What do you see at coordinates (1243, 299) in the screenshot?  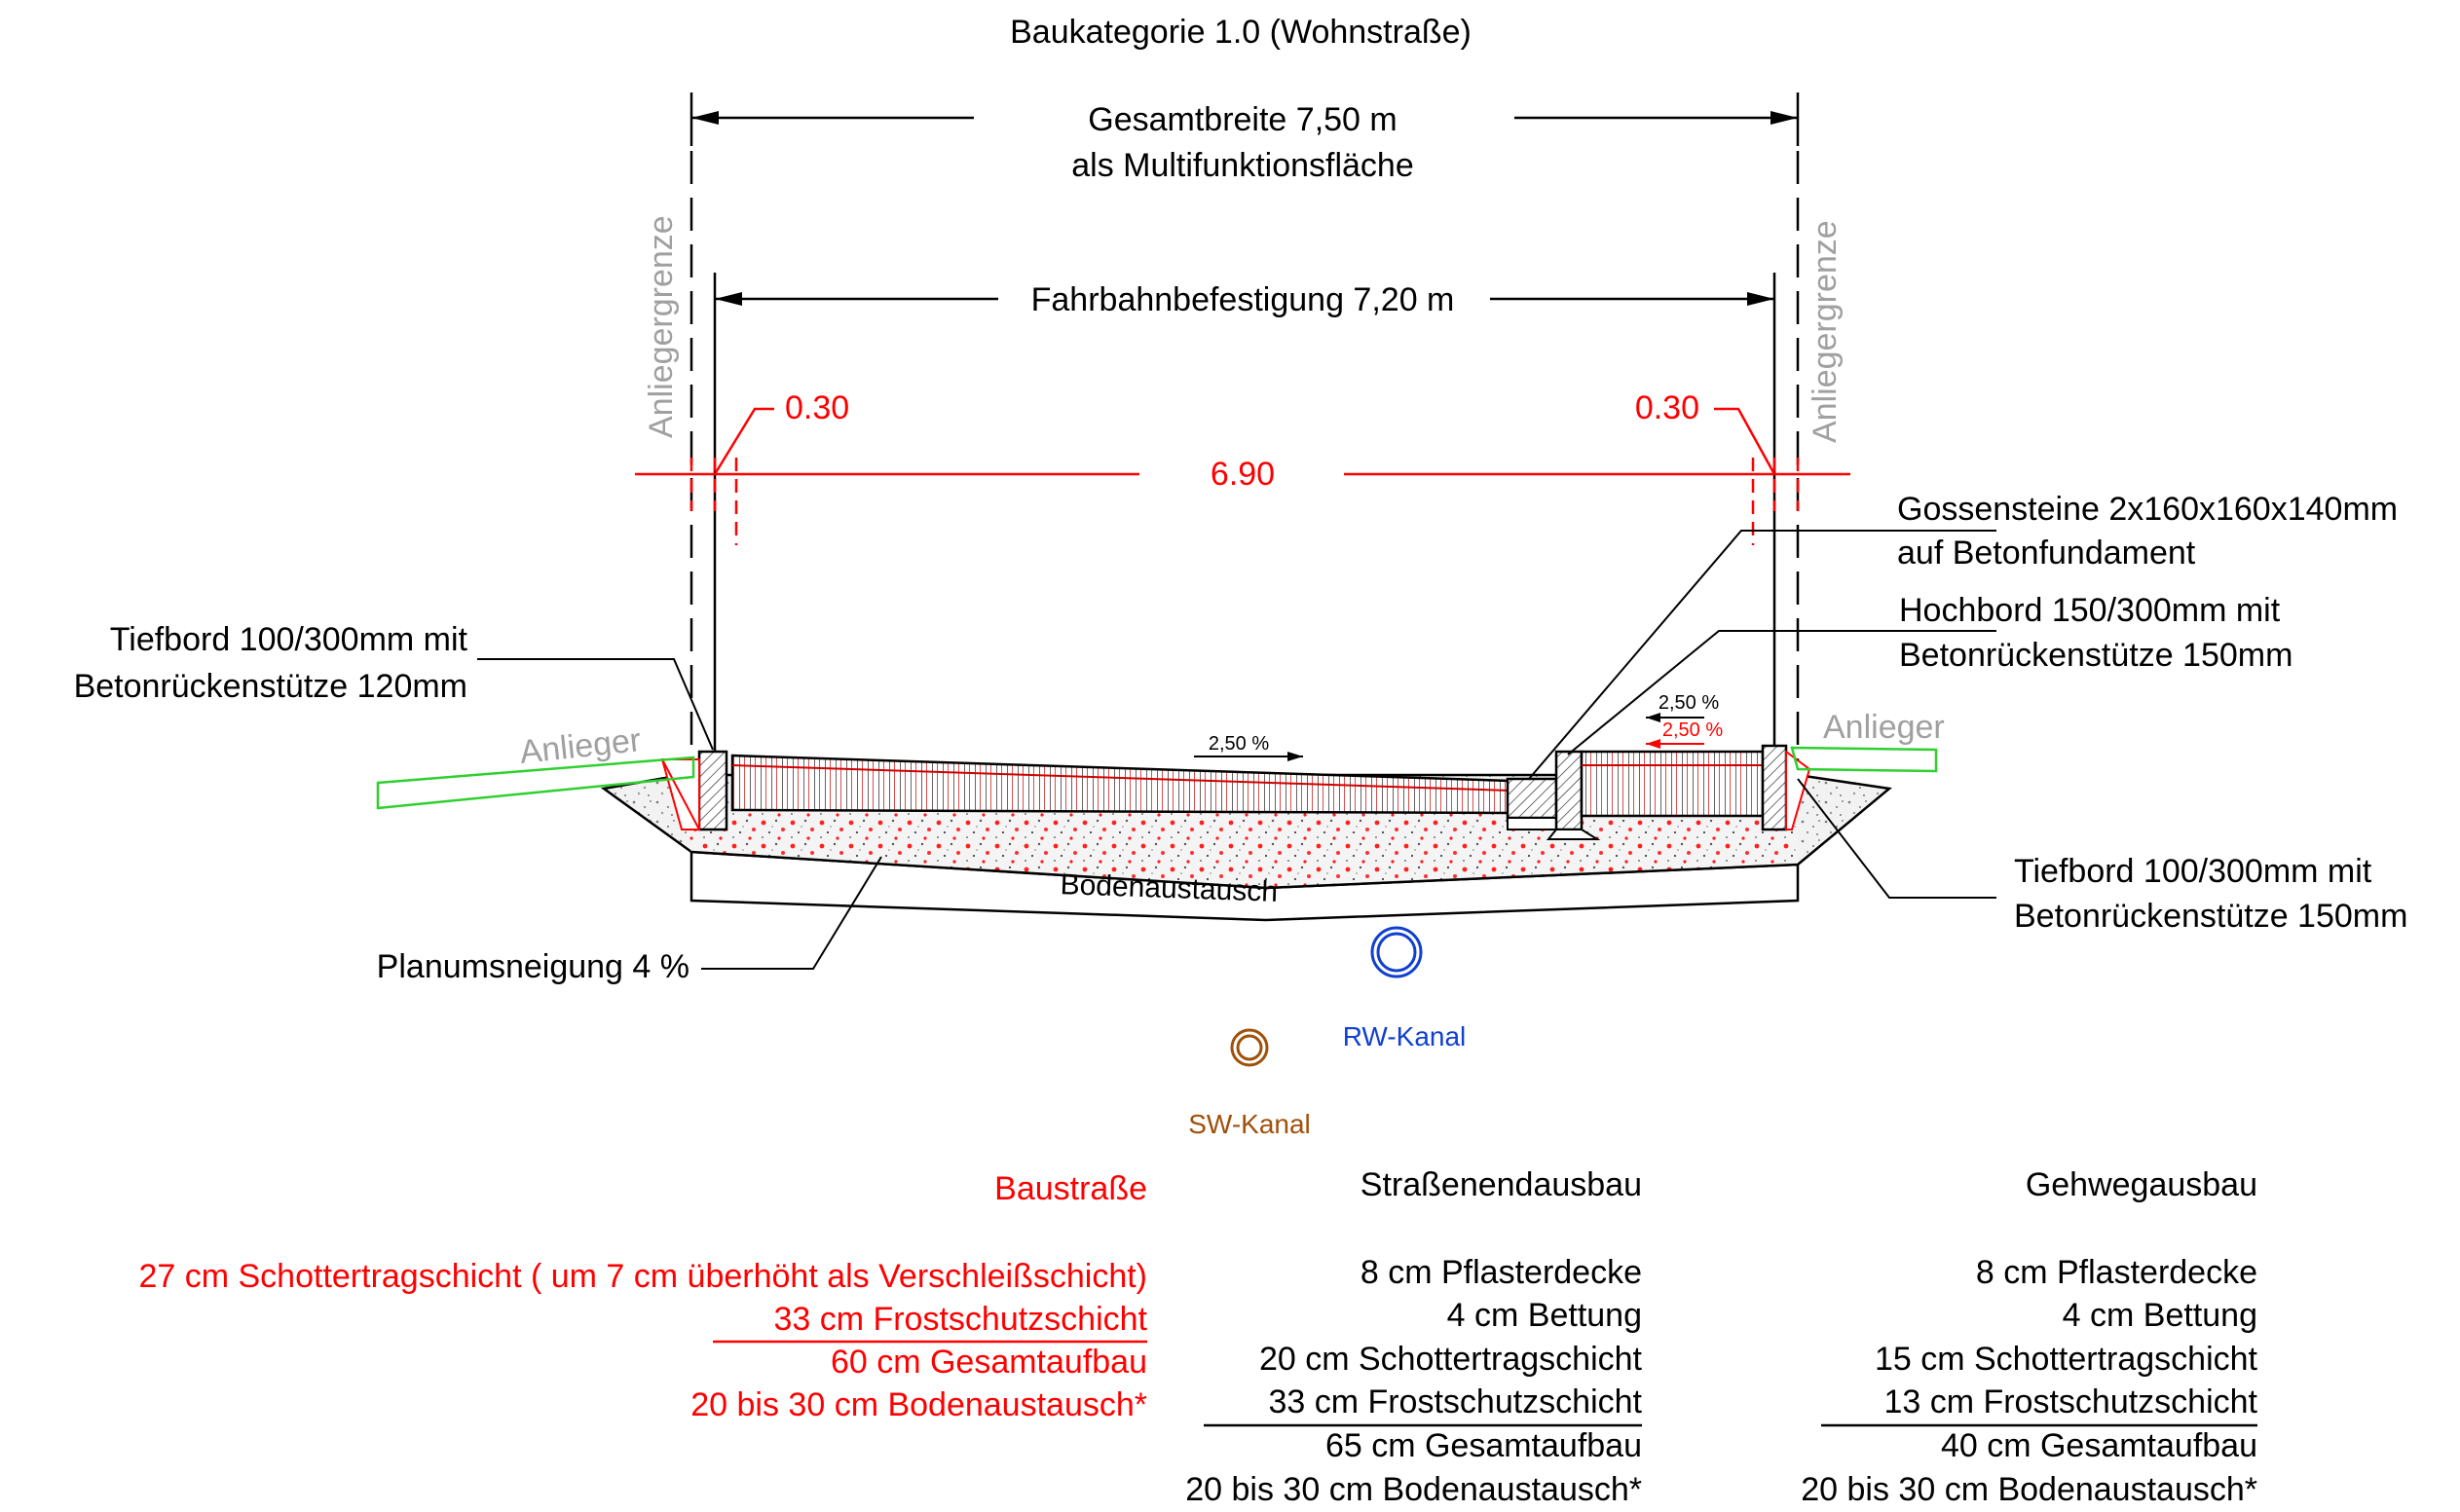 I see `road-width-label: Fahrbahnbefestigung 7,20 m` at bounding box center [1243, 299].